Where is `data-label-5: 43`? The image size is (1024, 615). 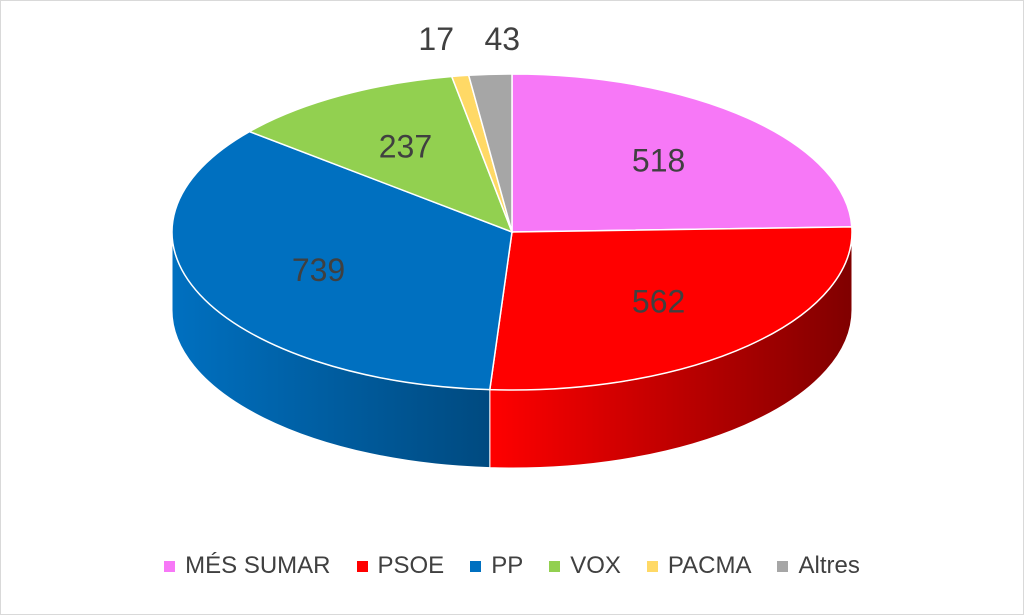 data-label-5: 43 is located at coordinates (503, 39).